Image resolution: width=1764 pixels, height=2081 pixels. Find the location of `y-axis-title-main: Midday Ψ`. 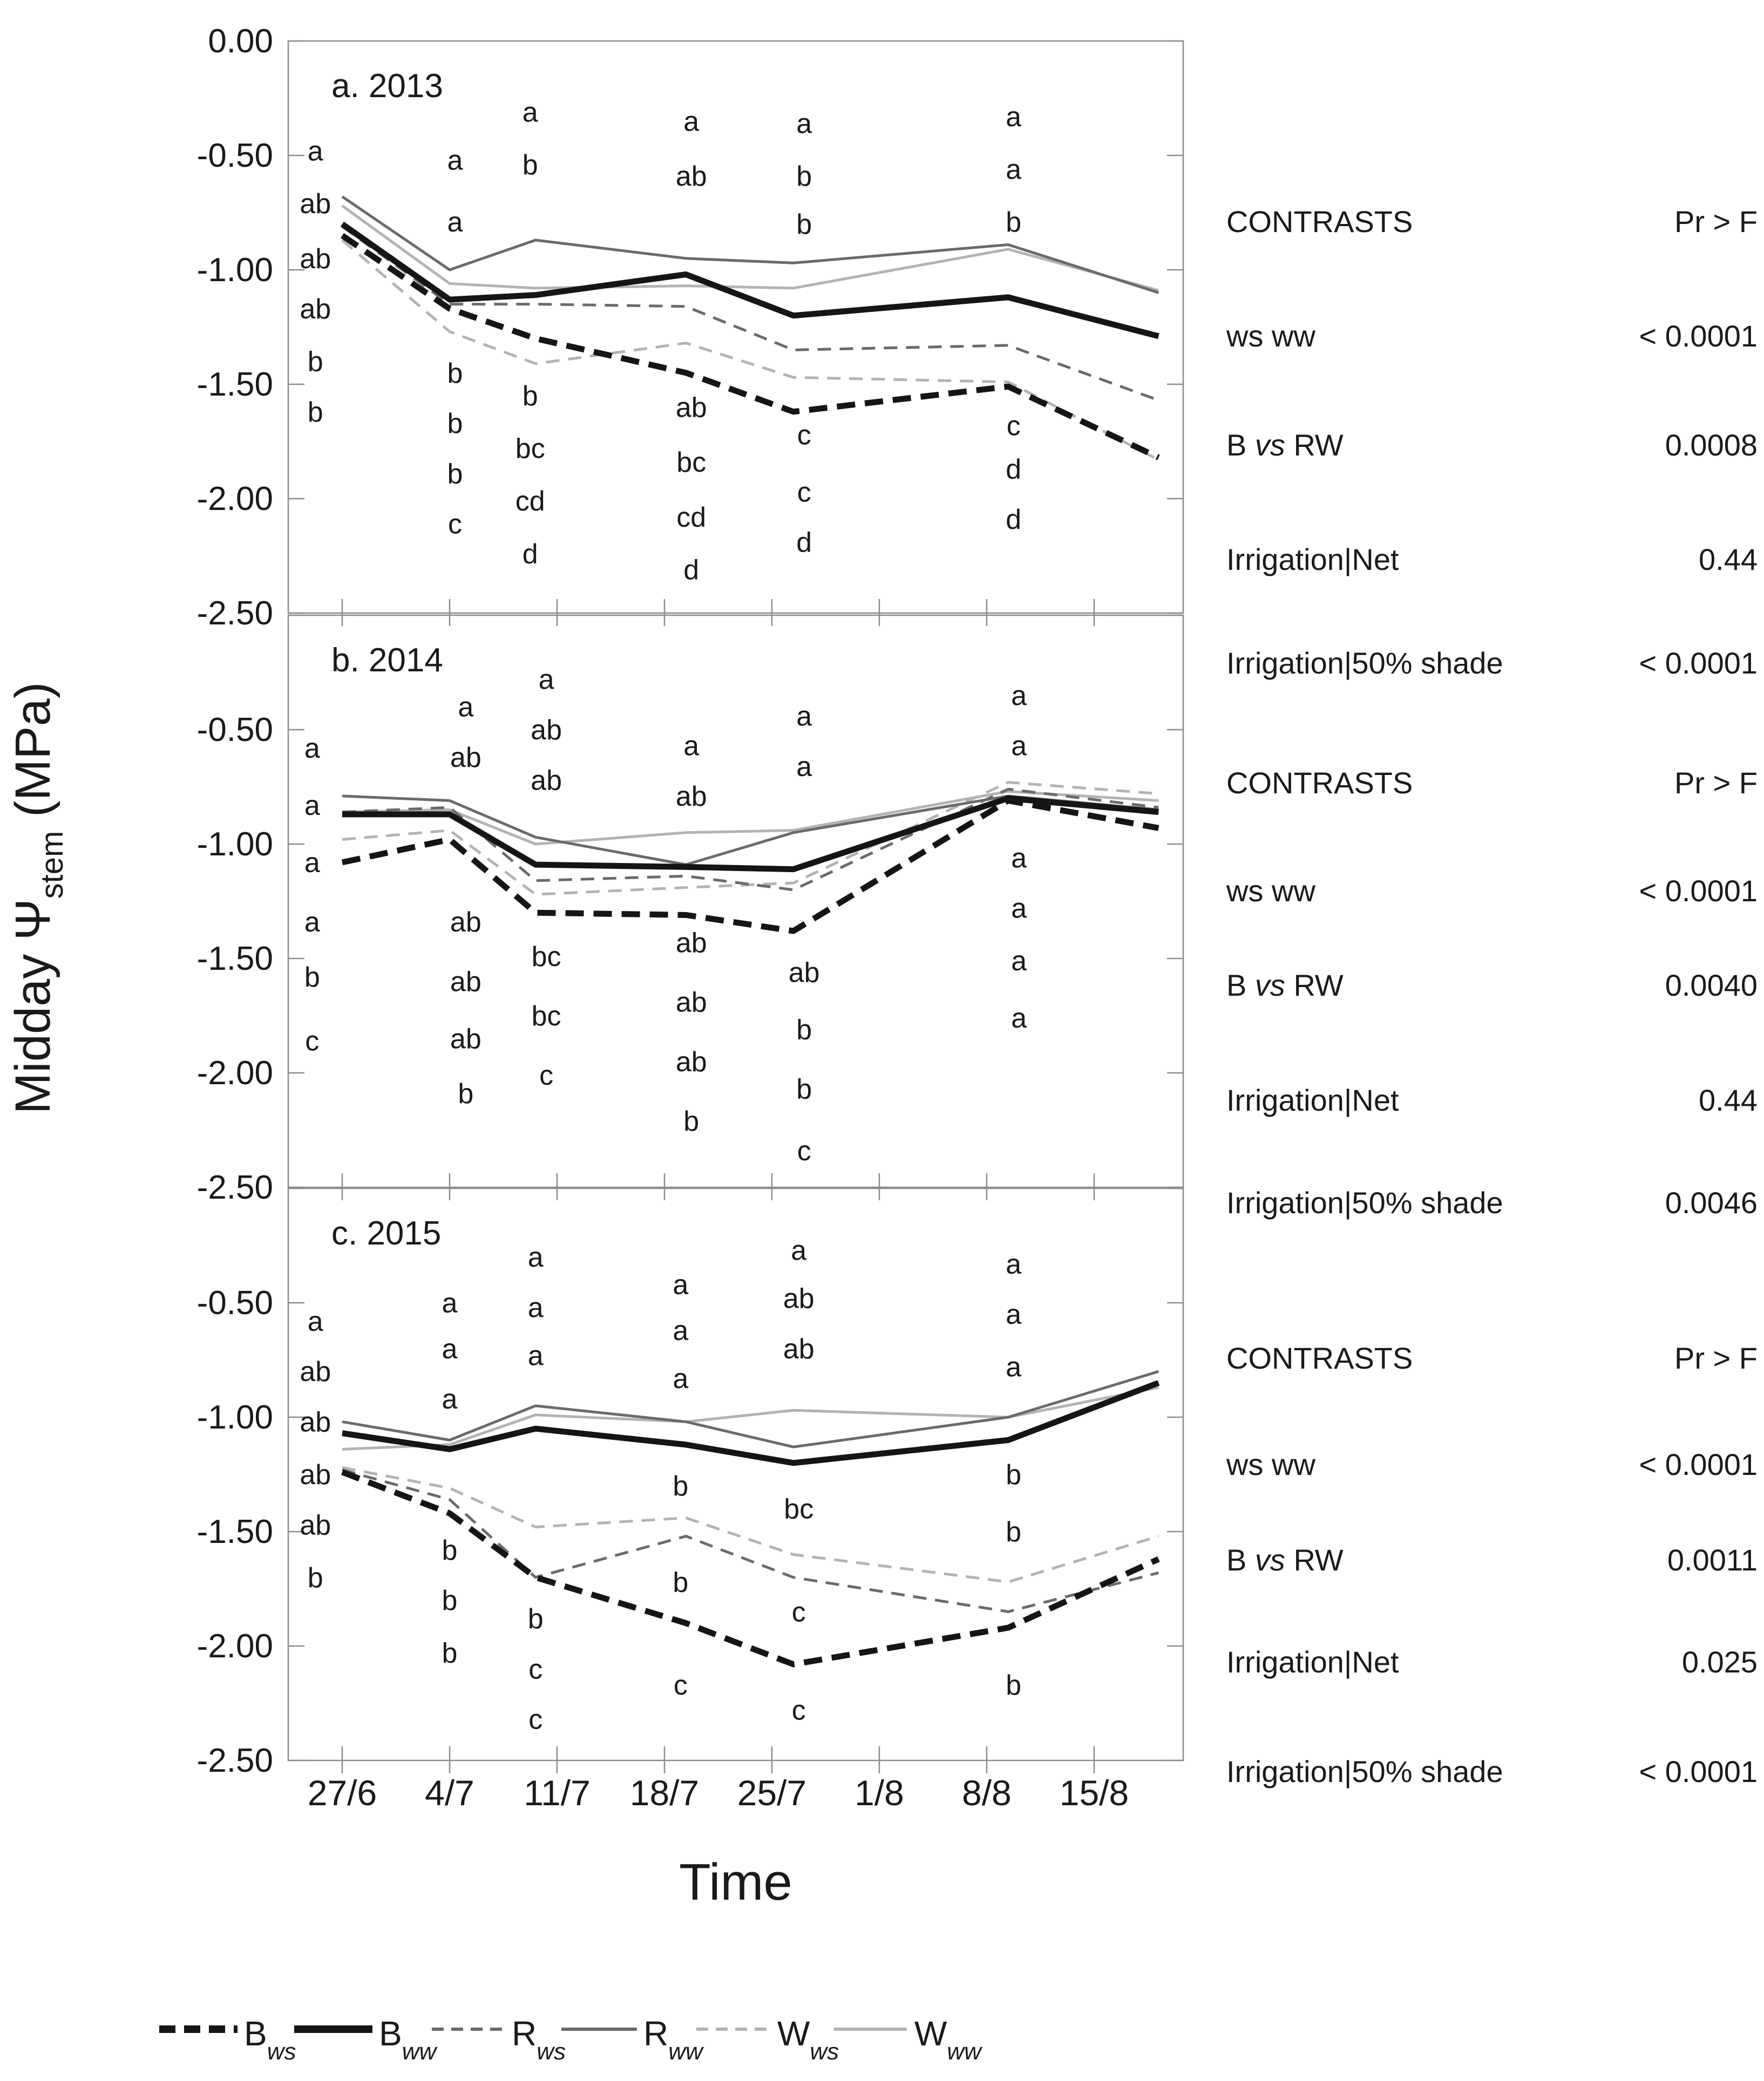

y-axis-title-main: Midday Ψ is located at coordinates (32, 1006).